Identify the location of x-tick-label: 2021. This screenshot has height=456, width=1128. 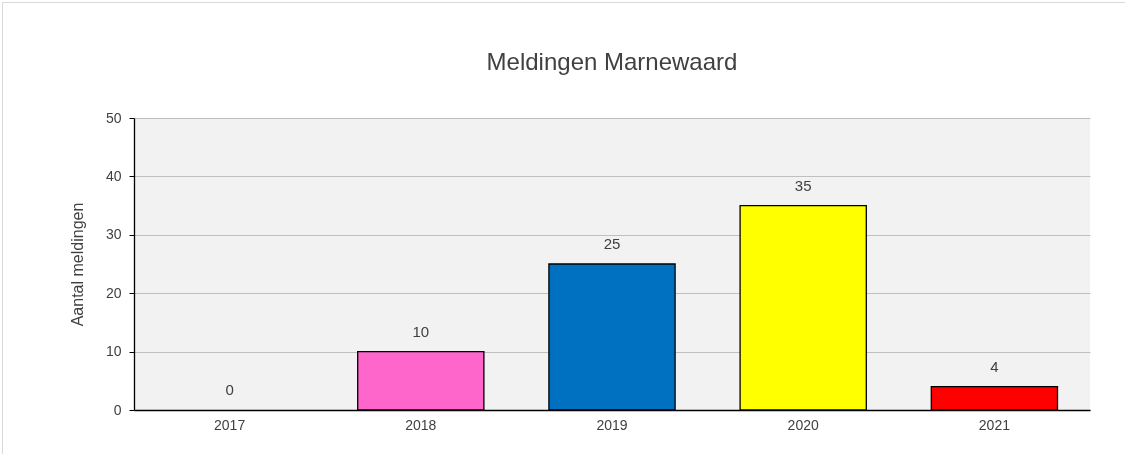
(994, 424).